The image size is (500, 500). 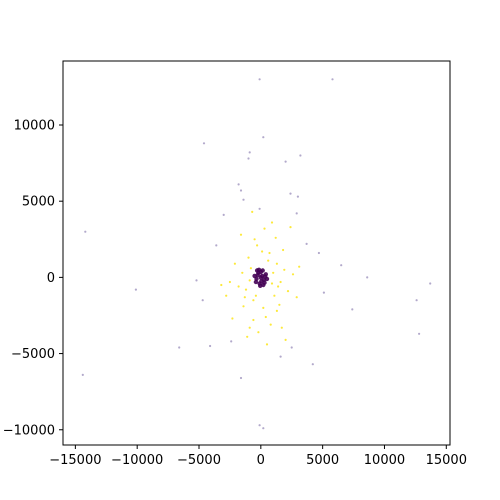 I want to click on x-tick-label: 15000, so click(x=446, y=460).